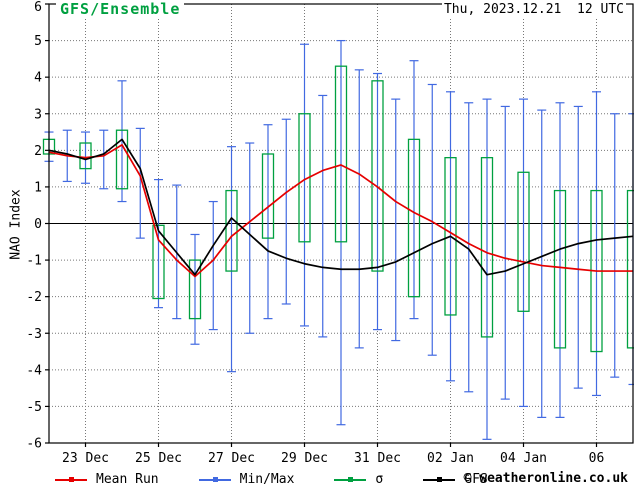 The height and width of the screenshot is (490, 634). What do you see at coordinates (377, 458) in the screenshot?
I see `svg-text: 31 Dec` at bounding box center [377, 458].